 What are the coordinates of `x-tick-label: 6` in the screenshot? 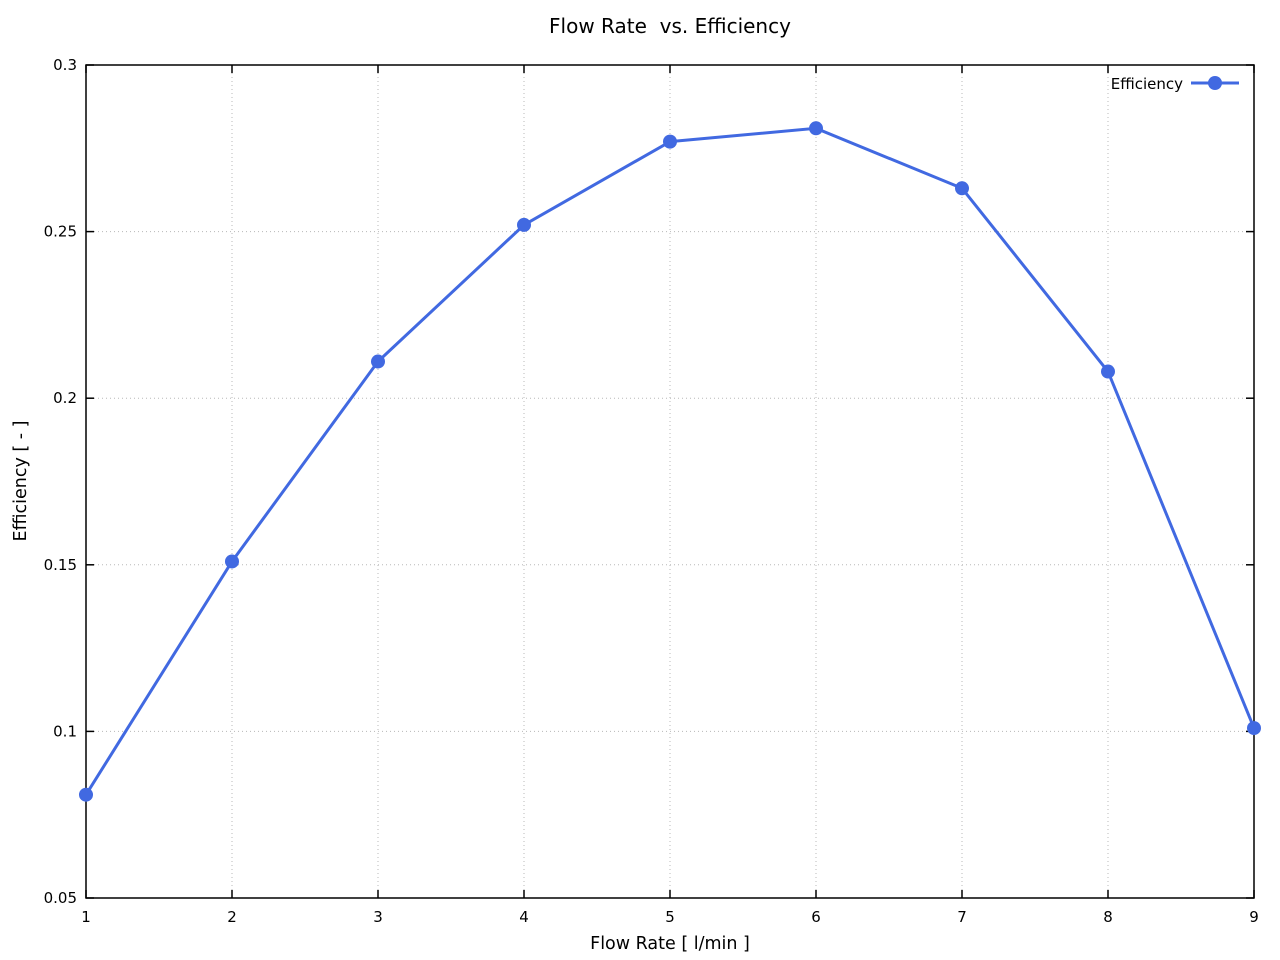 It's located at (816, 917).